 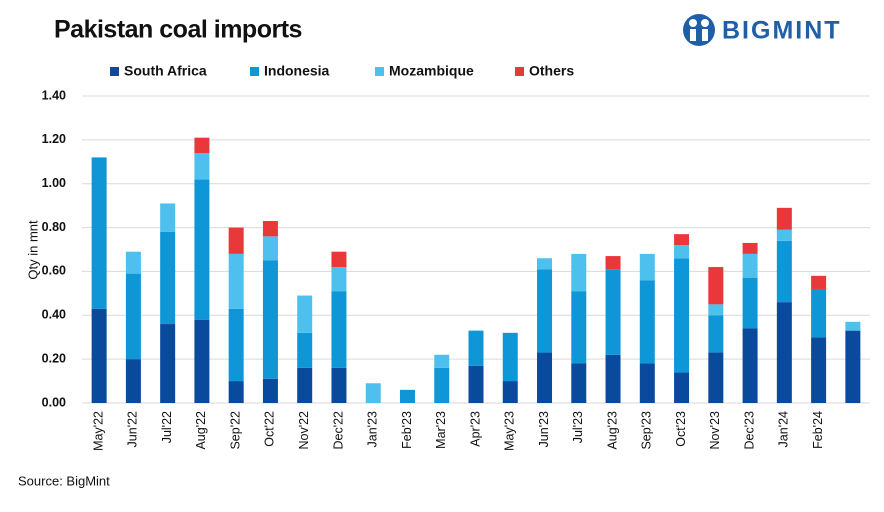 I want to click on x-tick-label: Jun'23, so click(x=544, y=429).